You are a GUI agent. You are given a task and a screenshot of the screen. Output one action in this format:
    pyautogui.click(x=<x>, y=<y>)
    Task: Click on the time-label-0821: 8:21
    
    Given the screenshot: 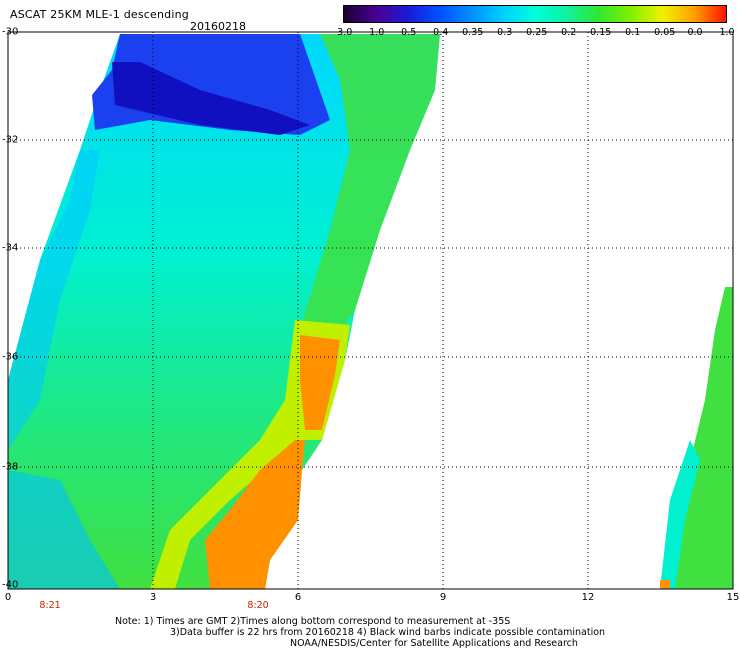 What is the action you would take?
    pyautogui.click(x=50, y=605)
    